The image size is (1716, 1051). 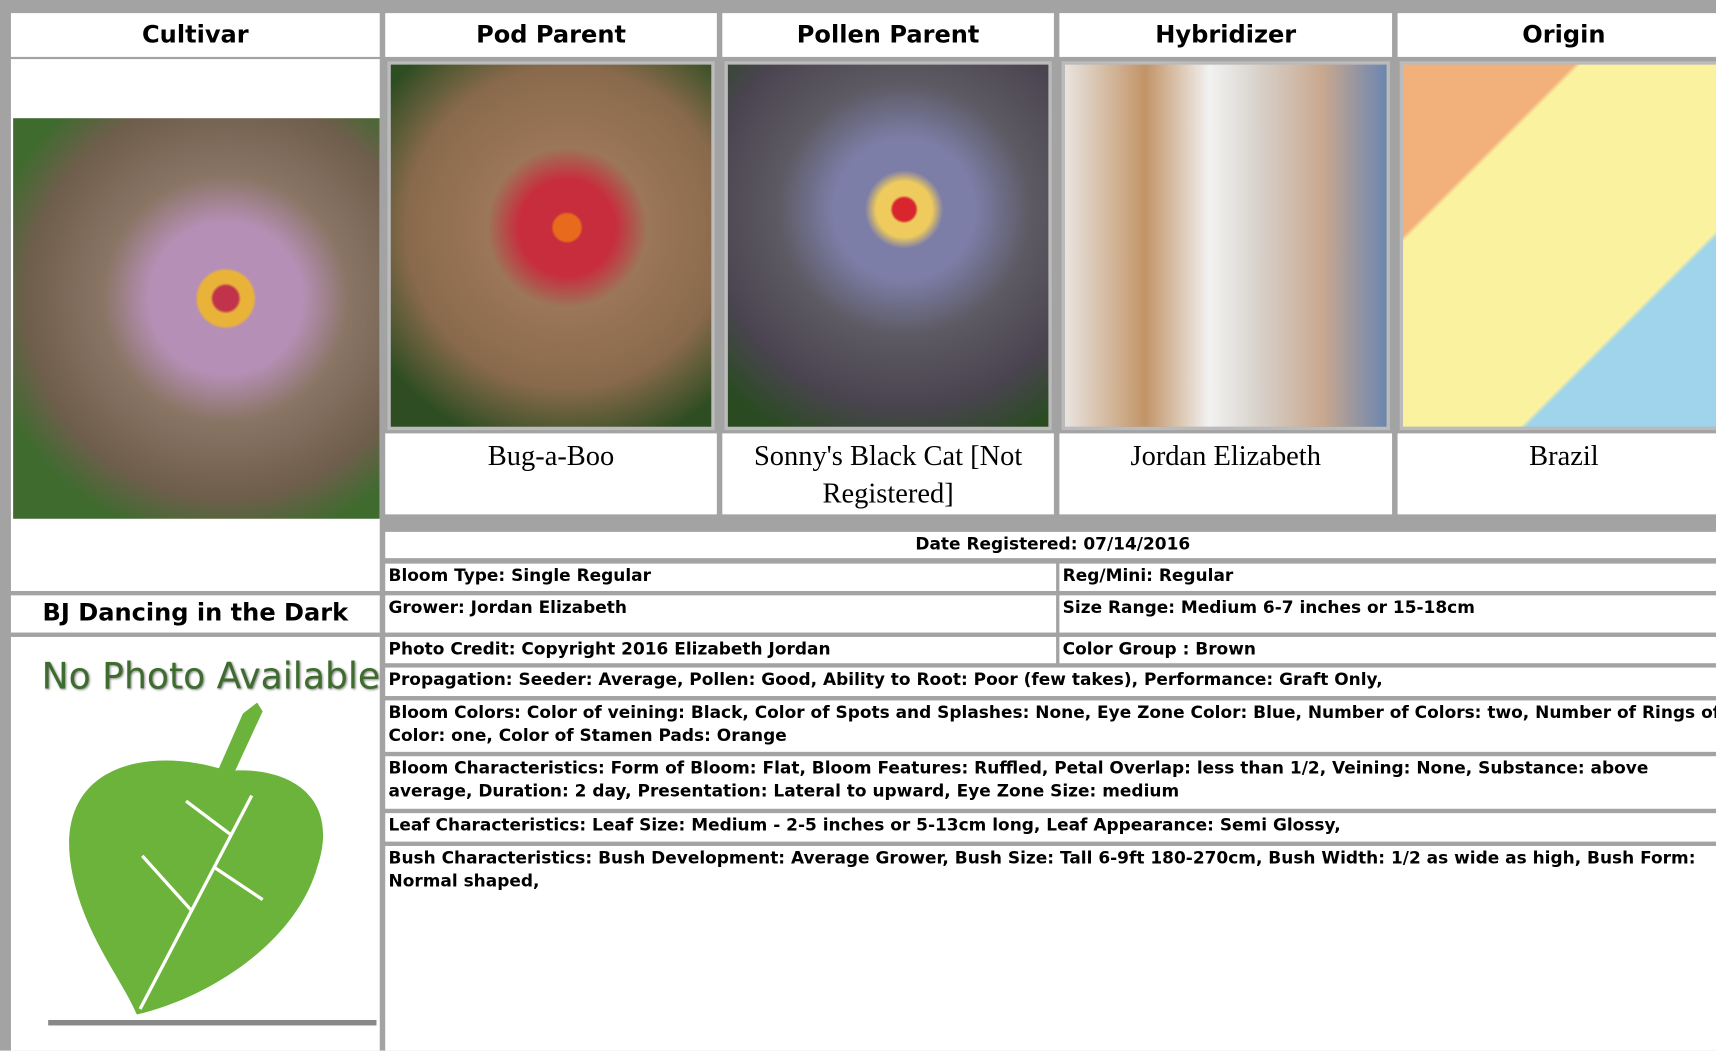 I want to click on detail-cell: Grower: Jordan Elizabeth, so click(x=721, y=614).